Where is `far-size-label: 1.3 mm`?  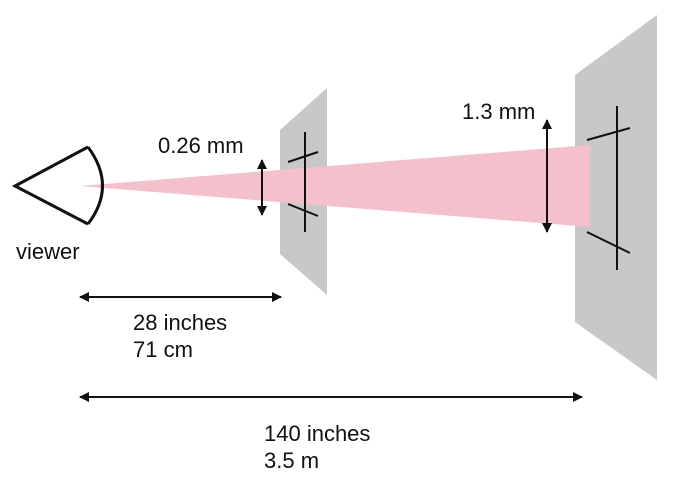
far-size-label: 1.3 mm is located at coordinates (498, 111).